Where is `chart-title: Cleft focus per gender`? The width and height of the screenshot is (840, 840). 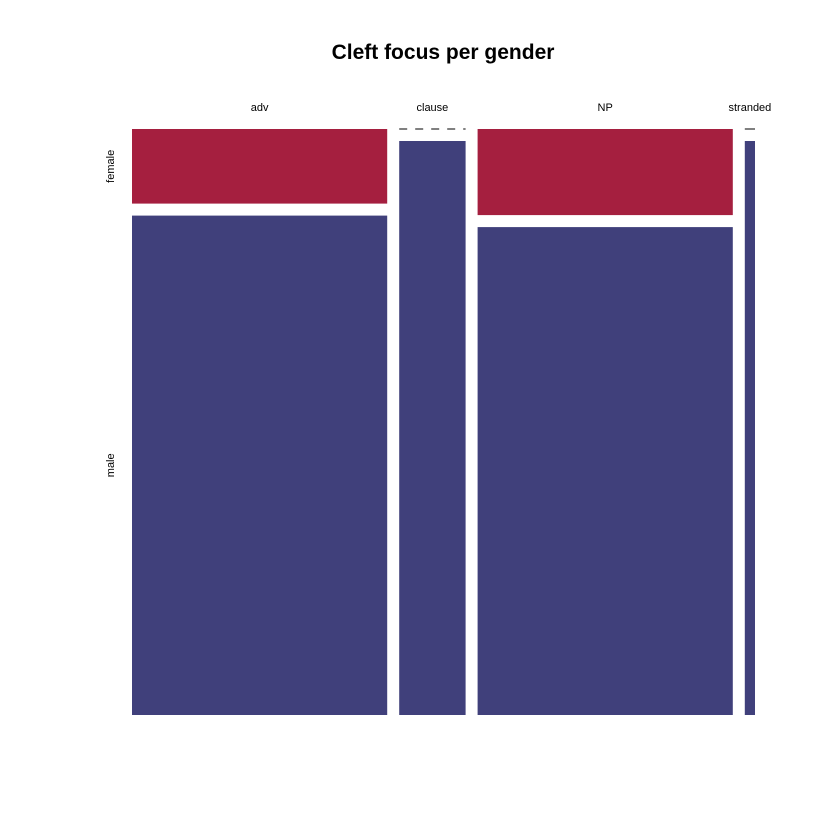 chart-title: Cleft focus per gender is located at coordinates (443, 52).